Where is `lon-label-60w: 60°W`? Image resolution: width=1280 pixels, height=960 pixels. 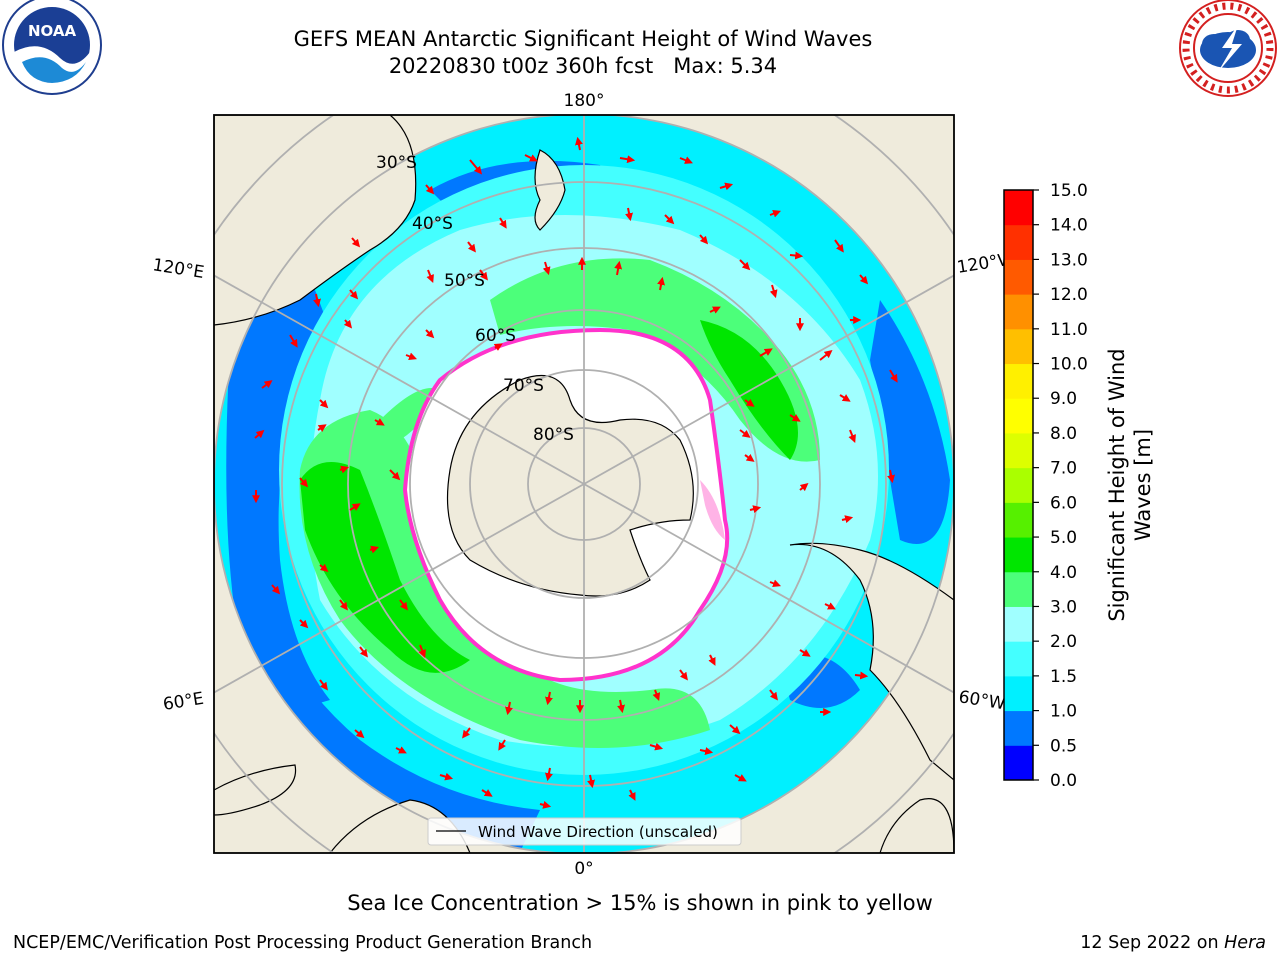
lon-label-60w: 60°W is located at coordinates (982, 700).